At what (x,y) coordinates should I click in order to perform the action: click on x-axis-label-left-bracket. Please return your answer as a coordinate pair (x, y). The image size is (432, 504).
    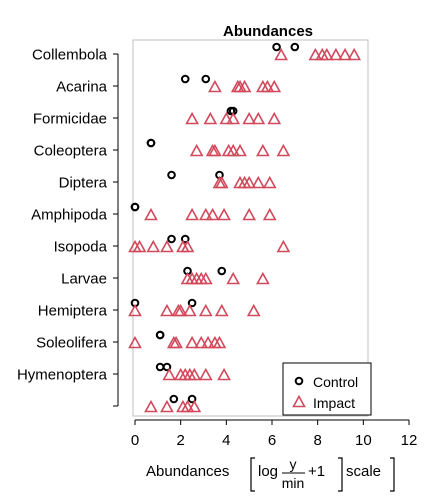
    Looking at the image, I should click on (252, 474).